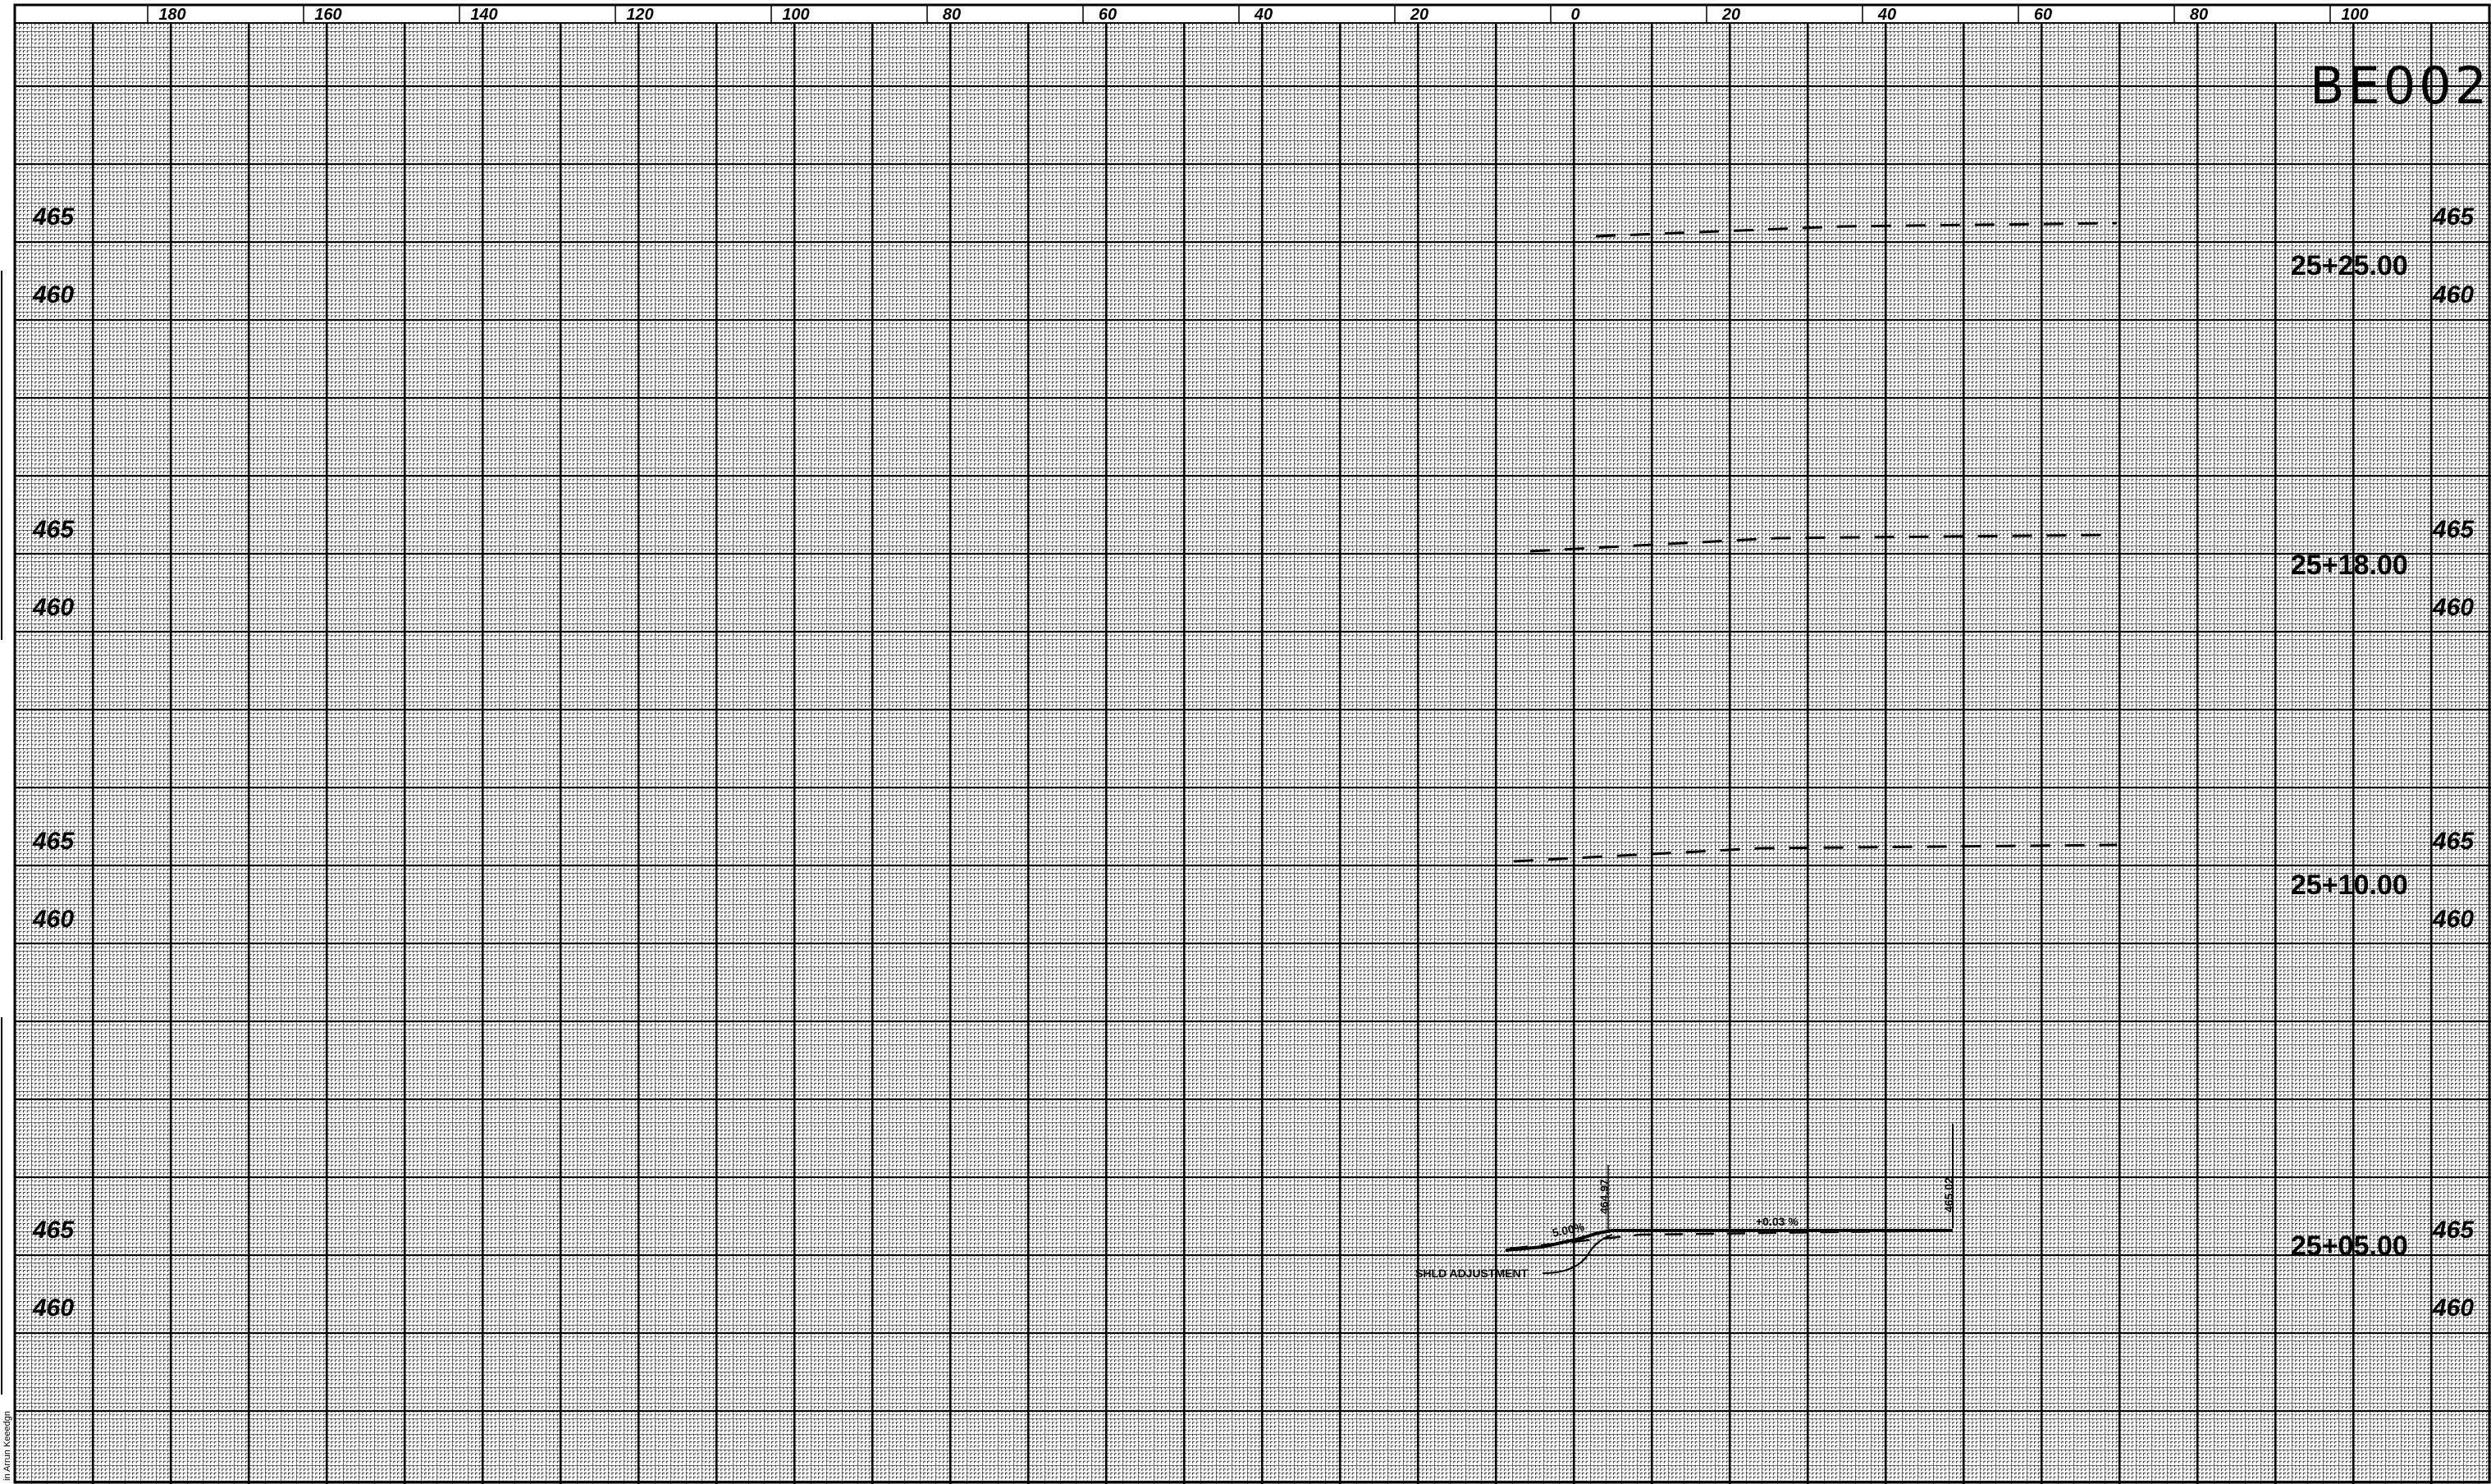  I want to click on axis-tick-label: 0, so click(1574, 15).